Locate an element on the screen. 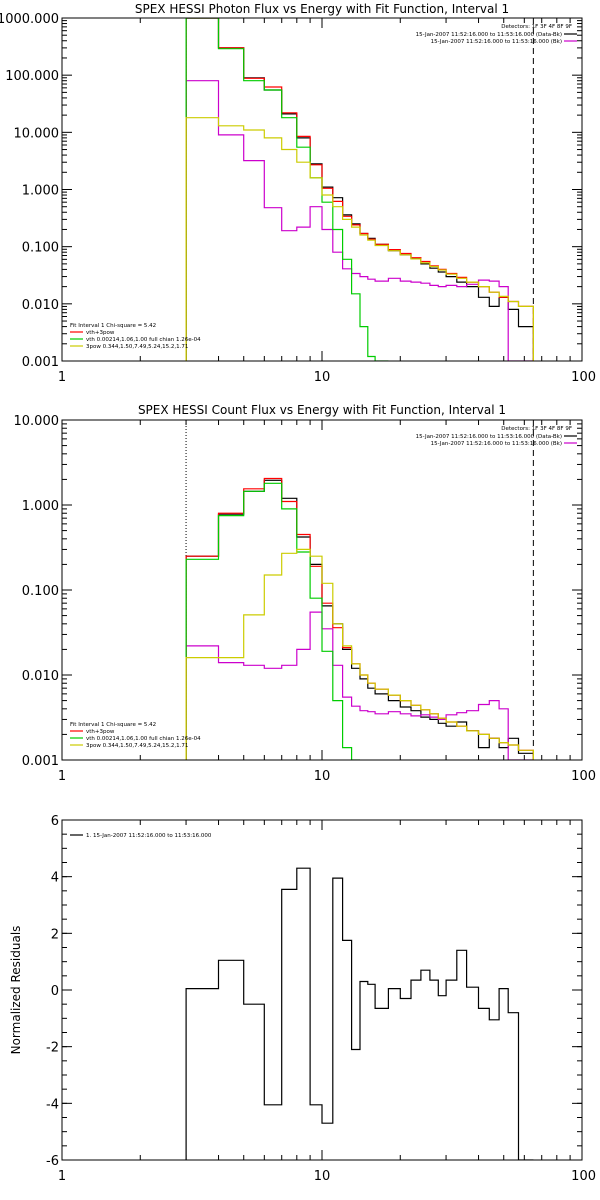 The height and width of the screenshot is (1200, 600). y-tick-label: 1000.000 is located at coordinates (29, 19).